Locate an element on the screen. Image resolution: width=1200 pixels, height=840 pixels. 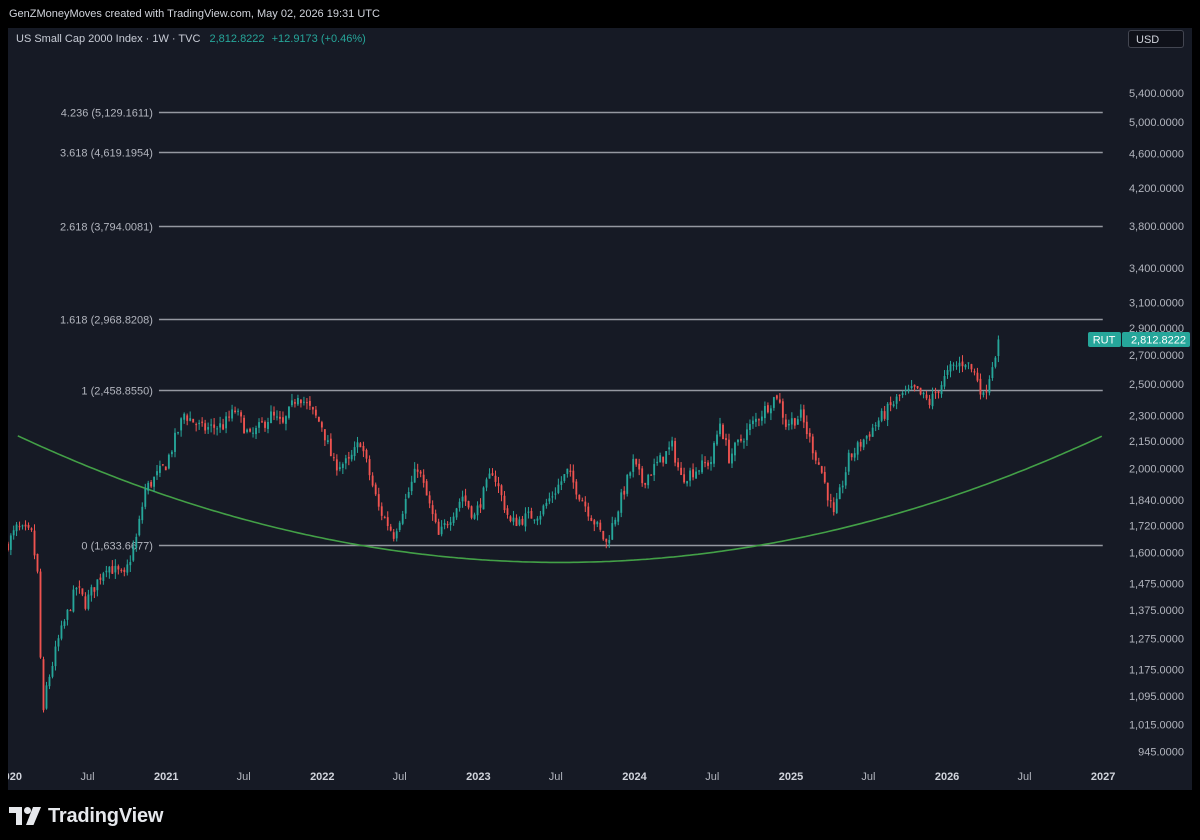
price-tick-label: 1,600.0000 is located at coordinates (1156, 554).